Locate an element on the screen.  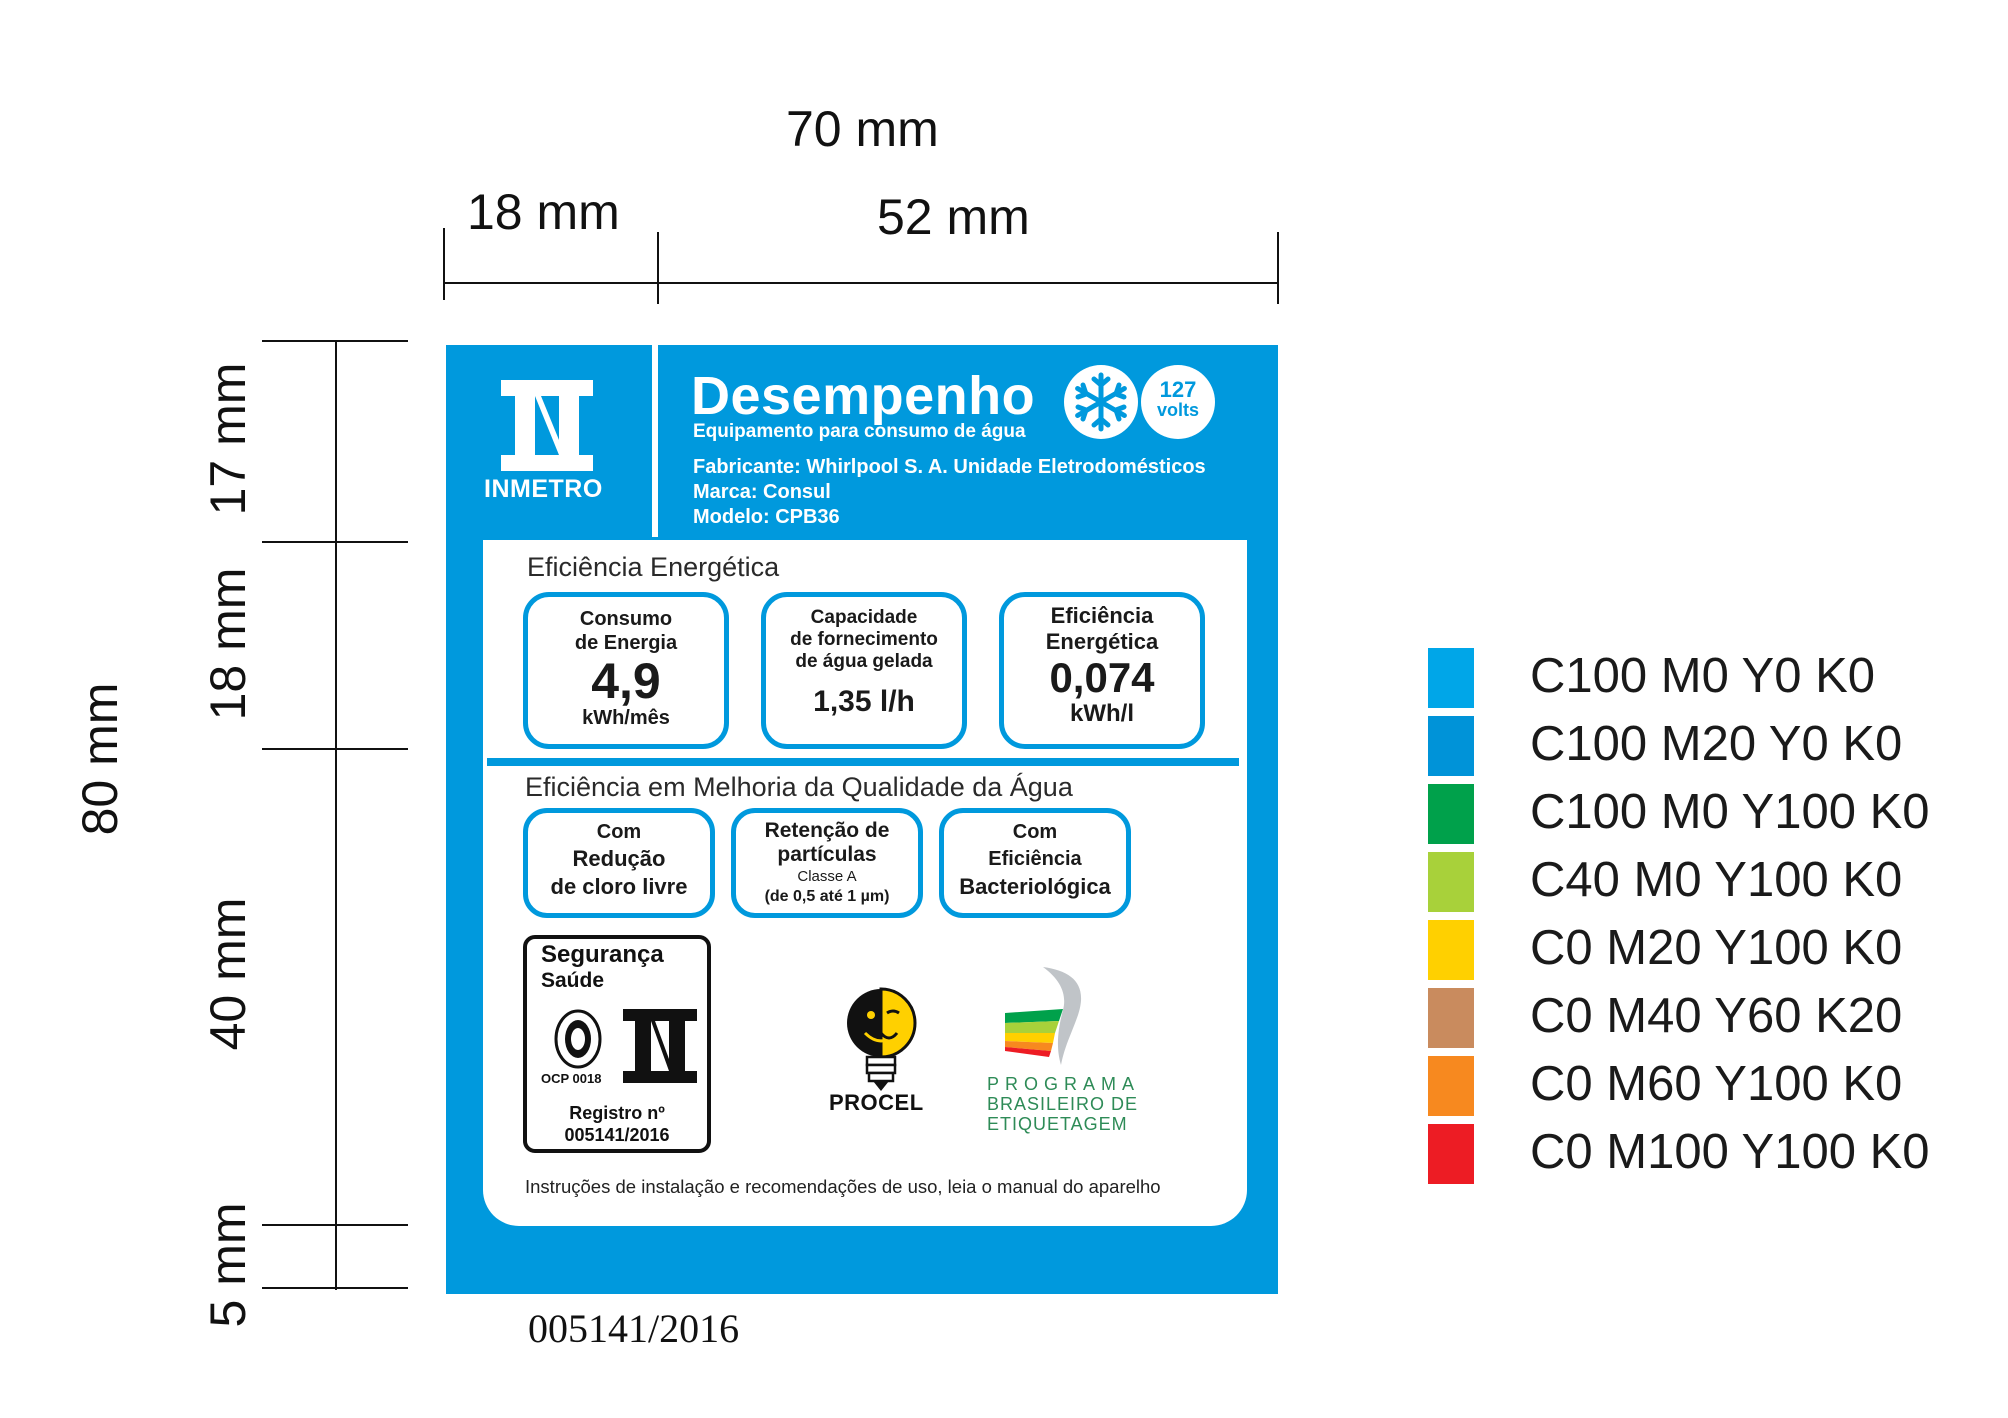
pbe-line-3: ETIQUETAGEM is located at coordinates (1057, 1124).